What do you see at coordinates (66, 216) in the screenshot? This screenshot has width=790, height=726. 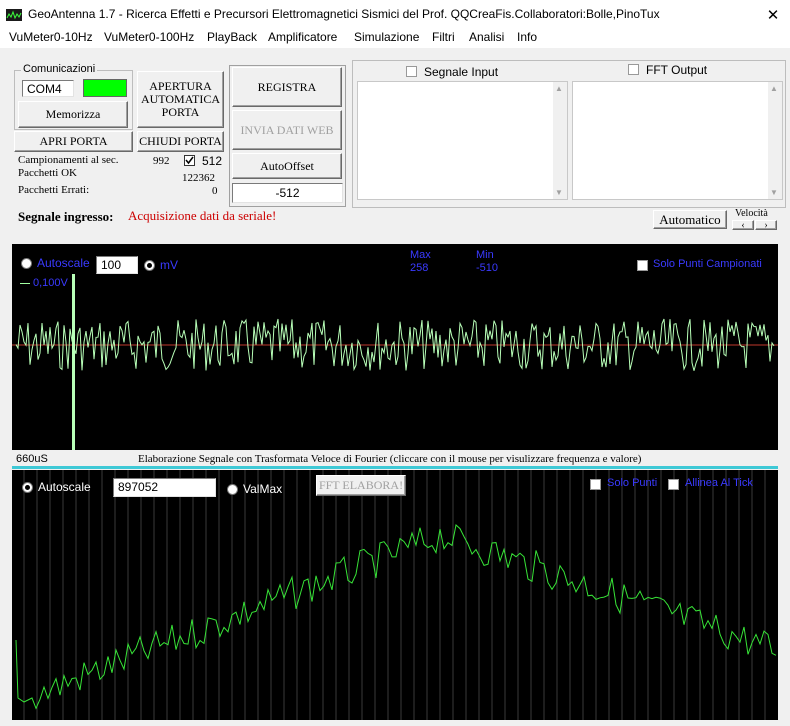 I see `segnale-ingresso-label: Segnale ingresso:` at bounding box center [66, 216].